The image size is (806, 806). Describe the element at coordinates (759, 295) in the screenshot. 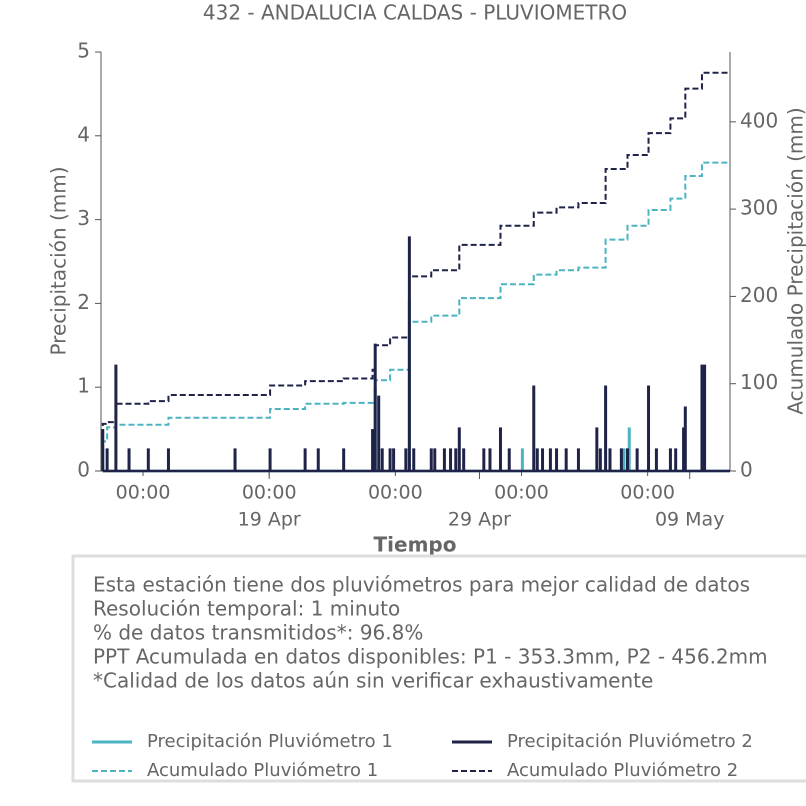

I see `y2-tick-label: 200` at that location.